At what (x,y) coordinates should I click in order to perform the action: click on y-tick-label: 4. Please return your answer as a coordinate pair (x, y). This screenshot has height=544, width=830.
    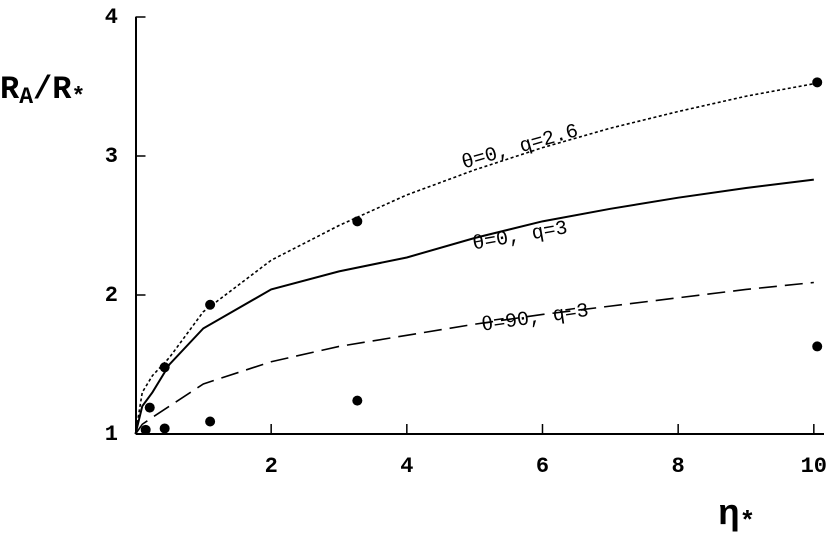
    Looking at the image, I should click on (111, 17).